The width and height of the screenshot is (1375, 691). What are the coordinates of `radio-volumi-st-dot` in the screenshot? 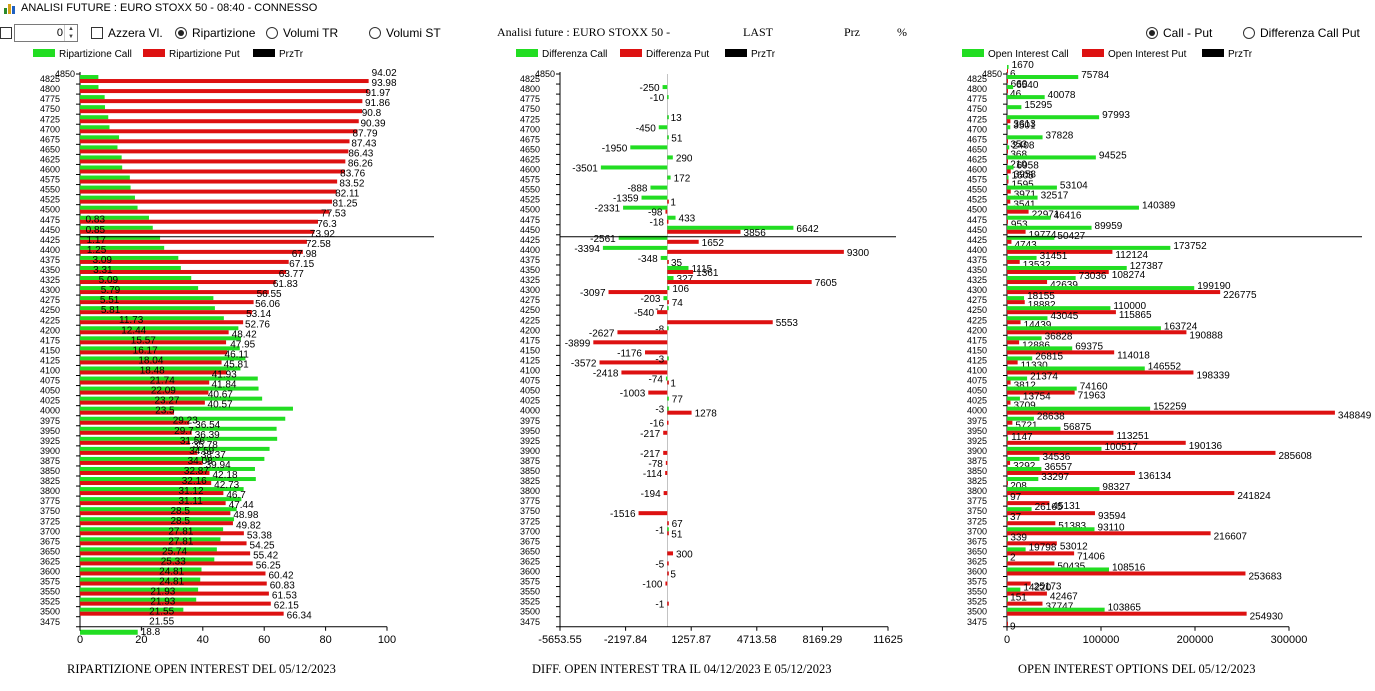 It's located at (375, 33).